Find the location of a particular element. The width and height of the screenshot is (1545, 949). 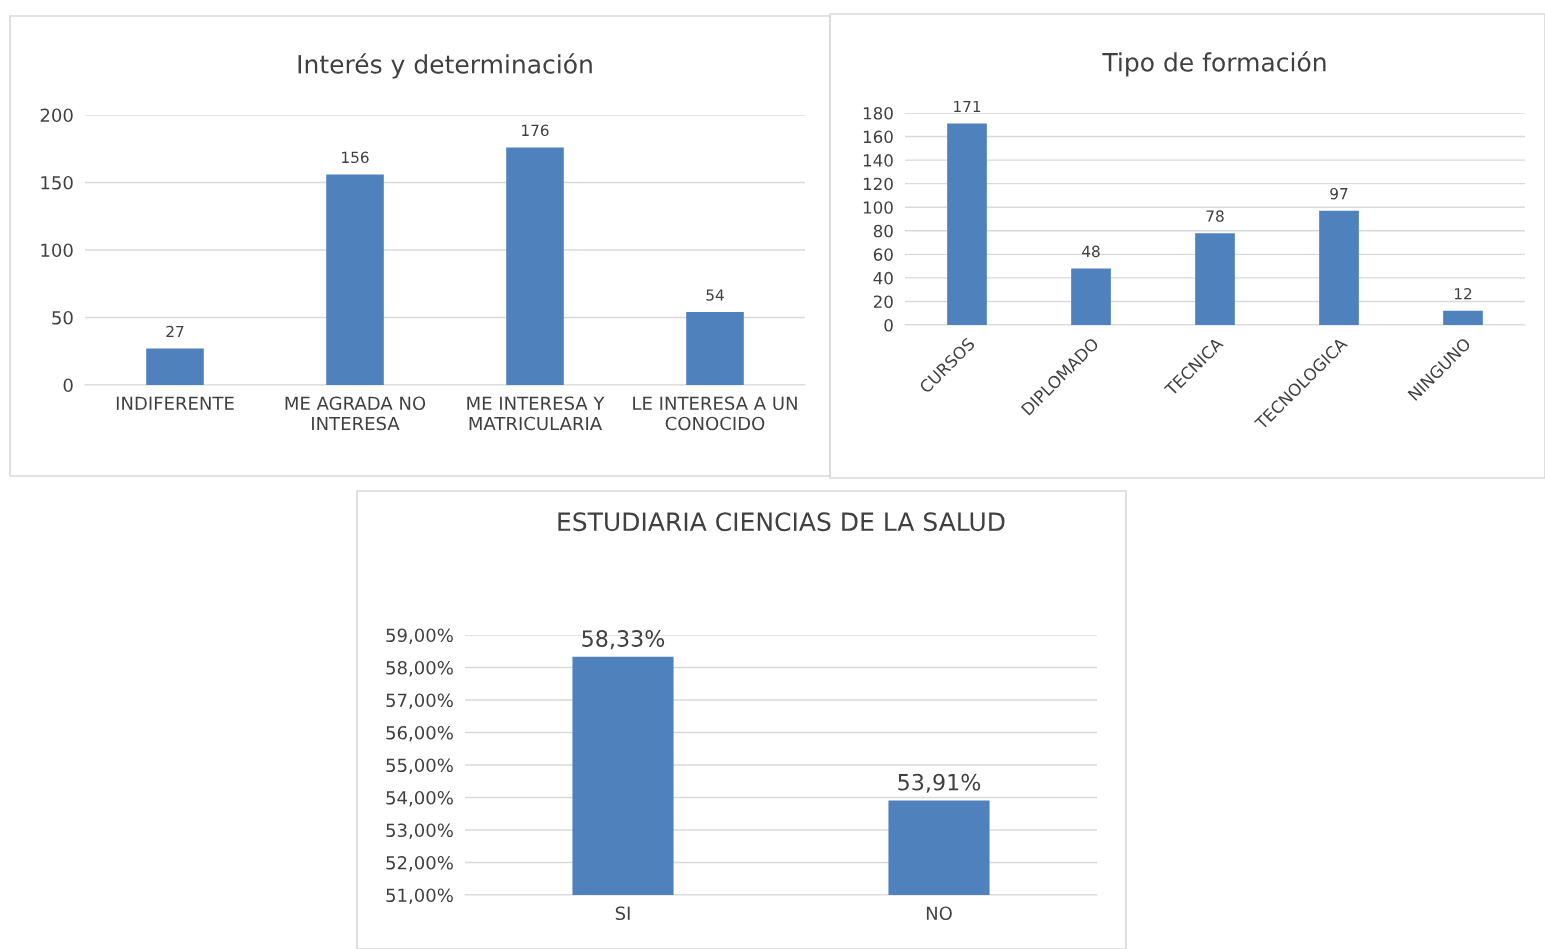

data-label: 12 is located at coordinates (1463, 294).